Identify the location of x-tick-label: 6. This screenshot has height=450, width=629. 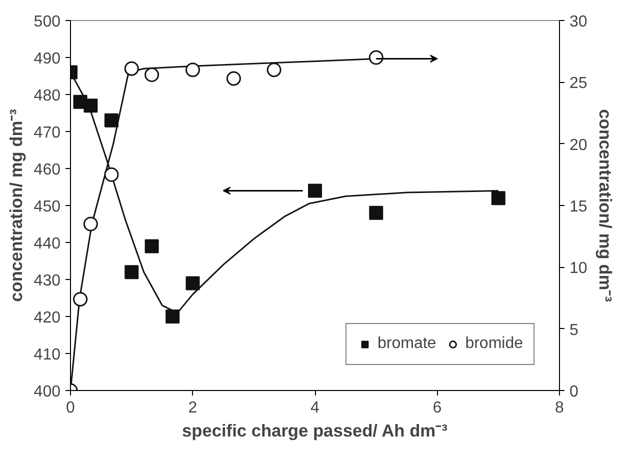
(437, 408).